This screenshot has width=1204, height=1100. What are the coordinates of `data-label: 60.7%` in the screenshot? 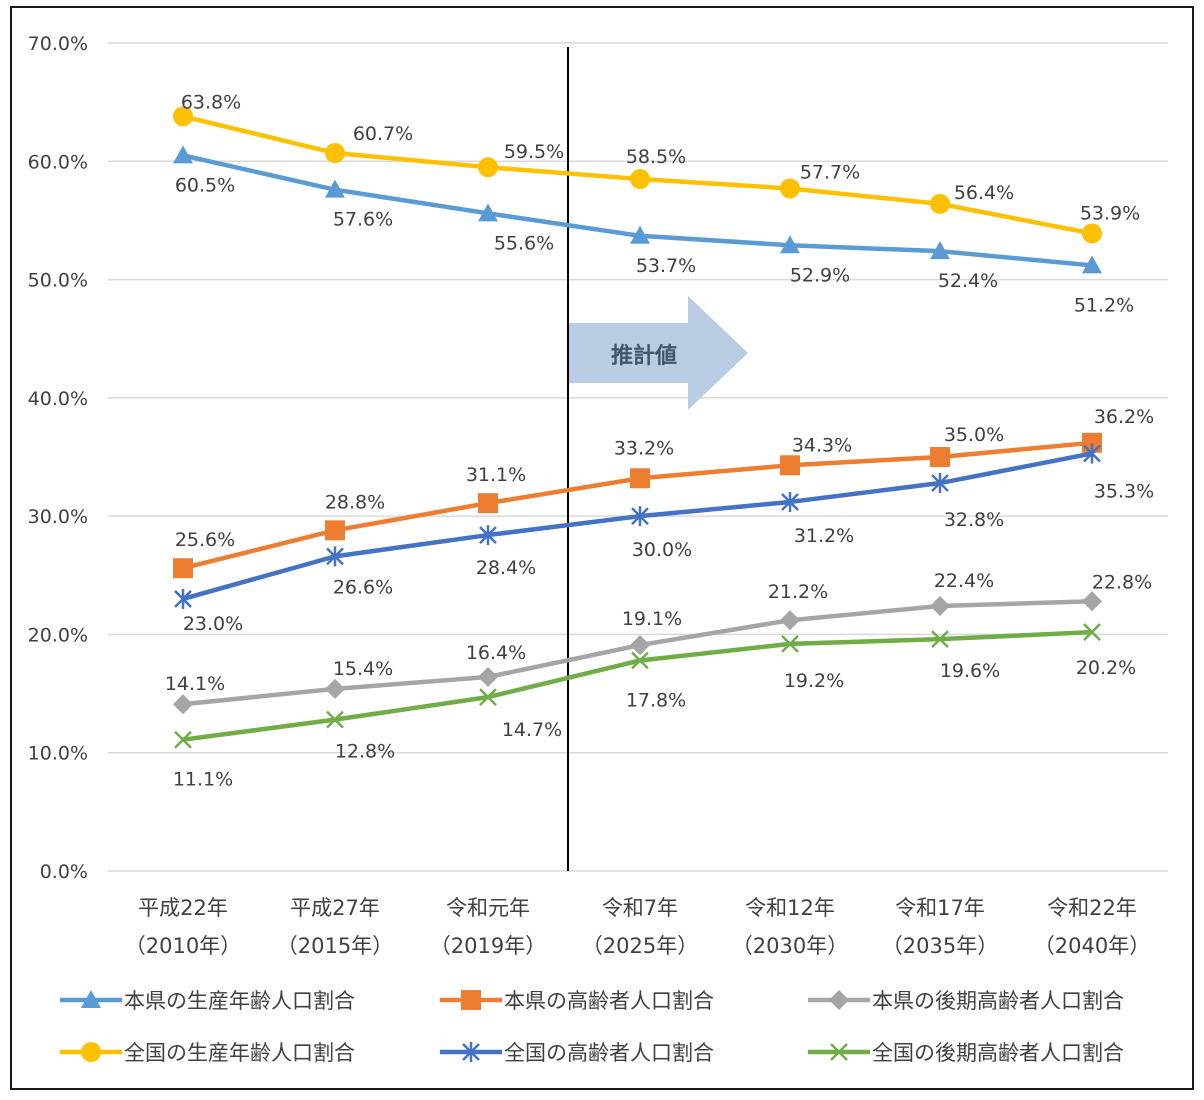 It's located at (383, 134).